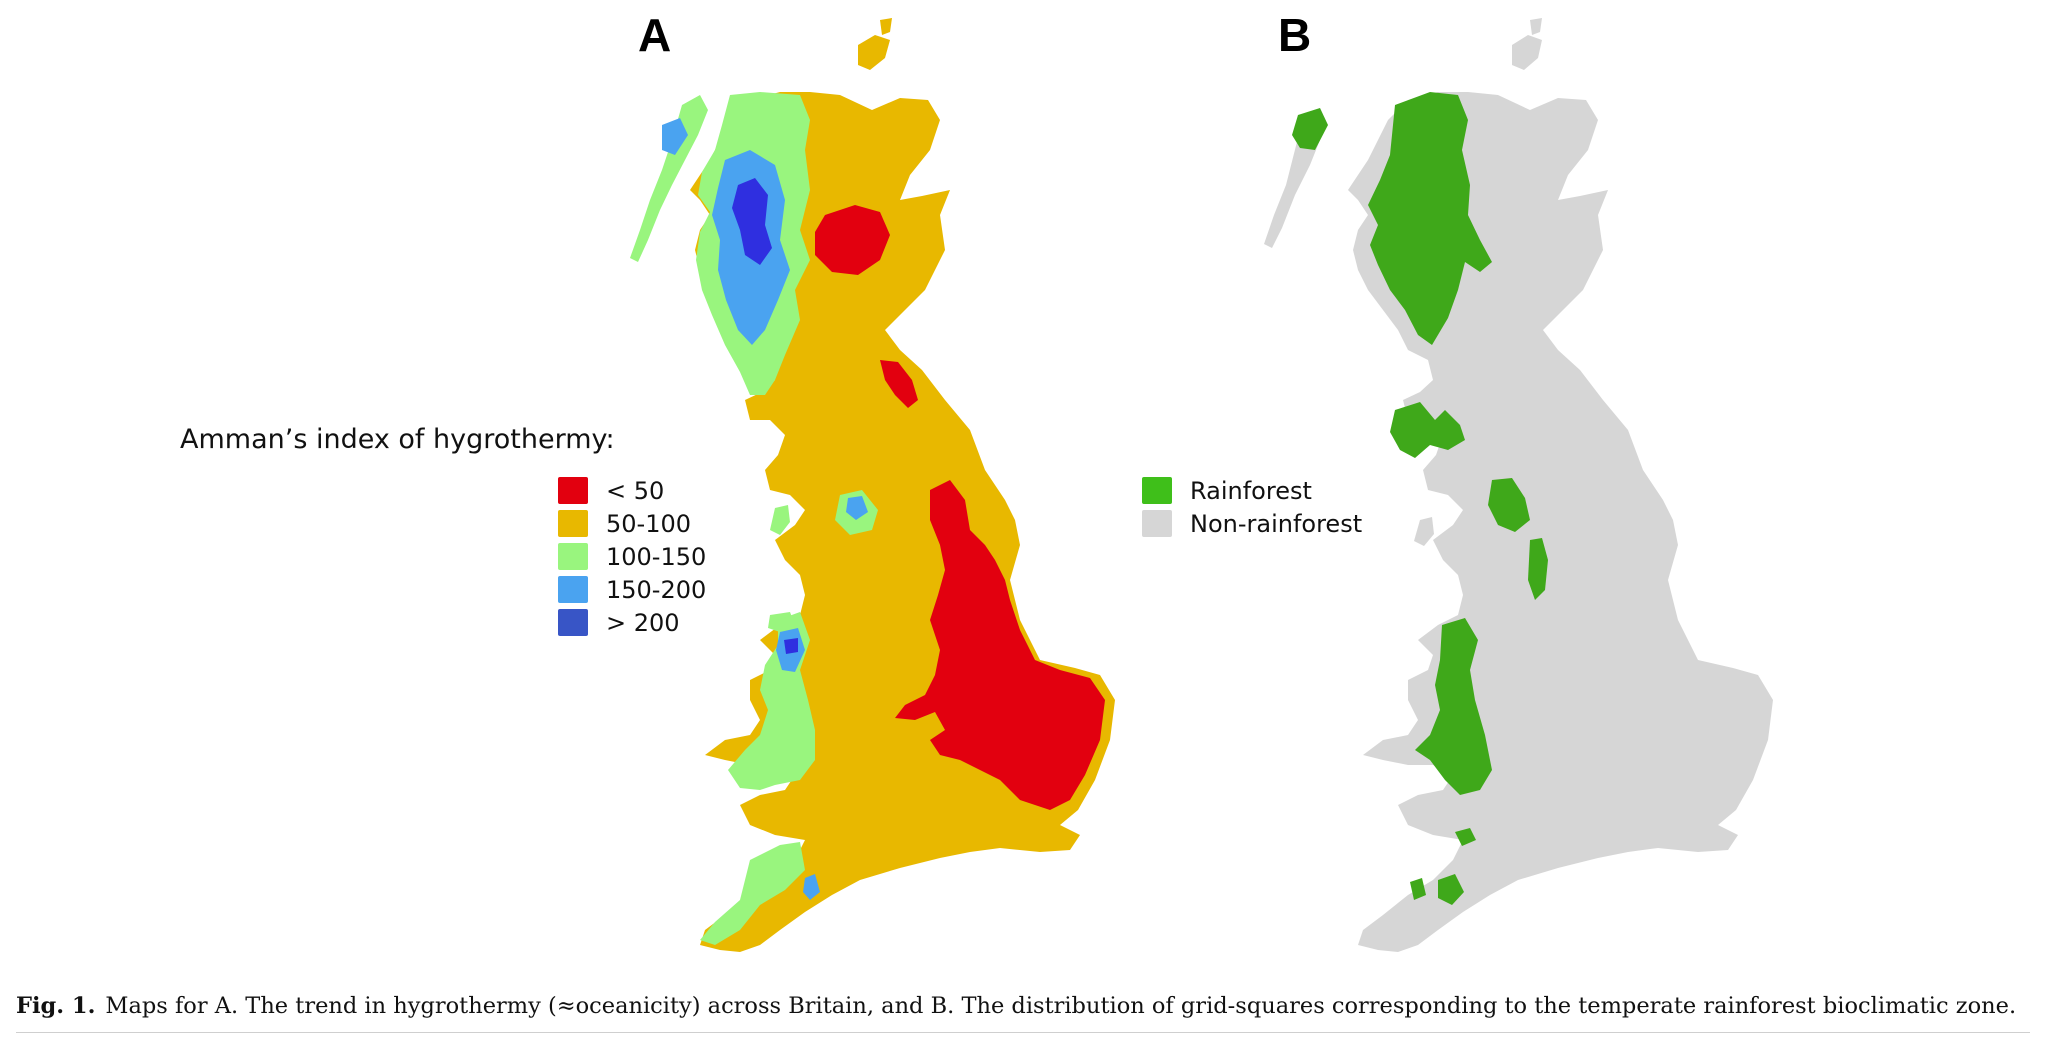 The height and width of the screenshot is (1038, 2046). I want to click on shetland-b, so click(1536, 26).